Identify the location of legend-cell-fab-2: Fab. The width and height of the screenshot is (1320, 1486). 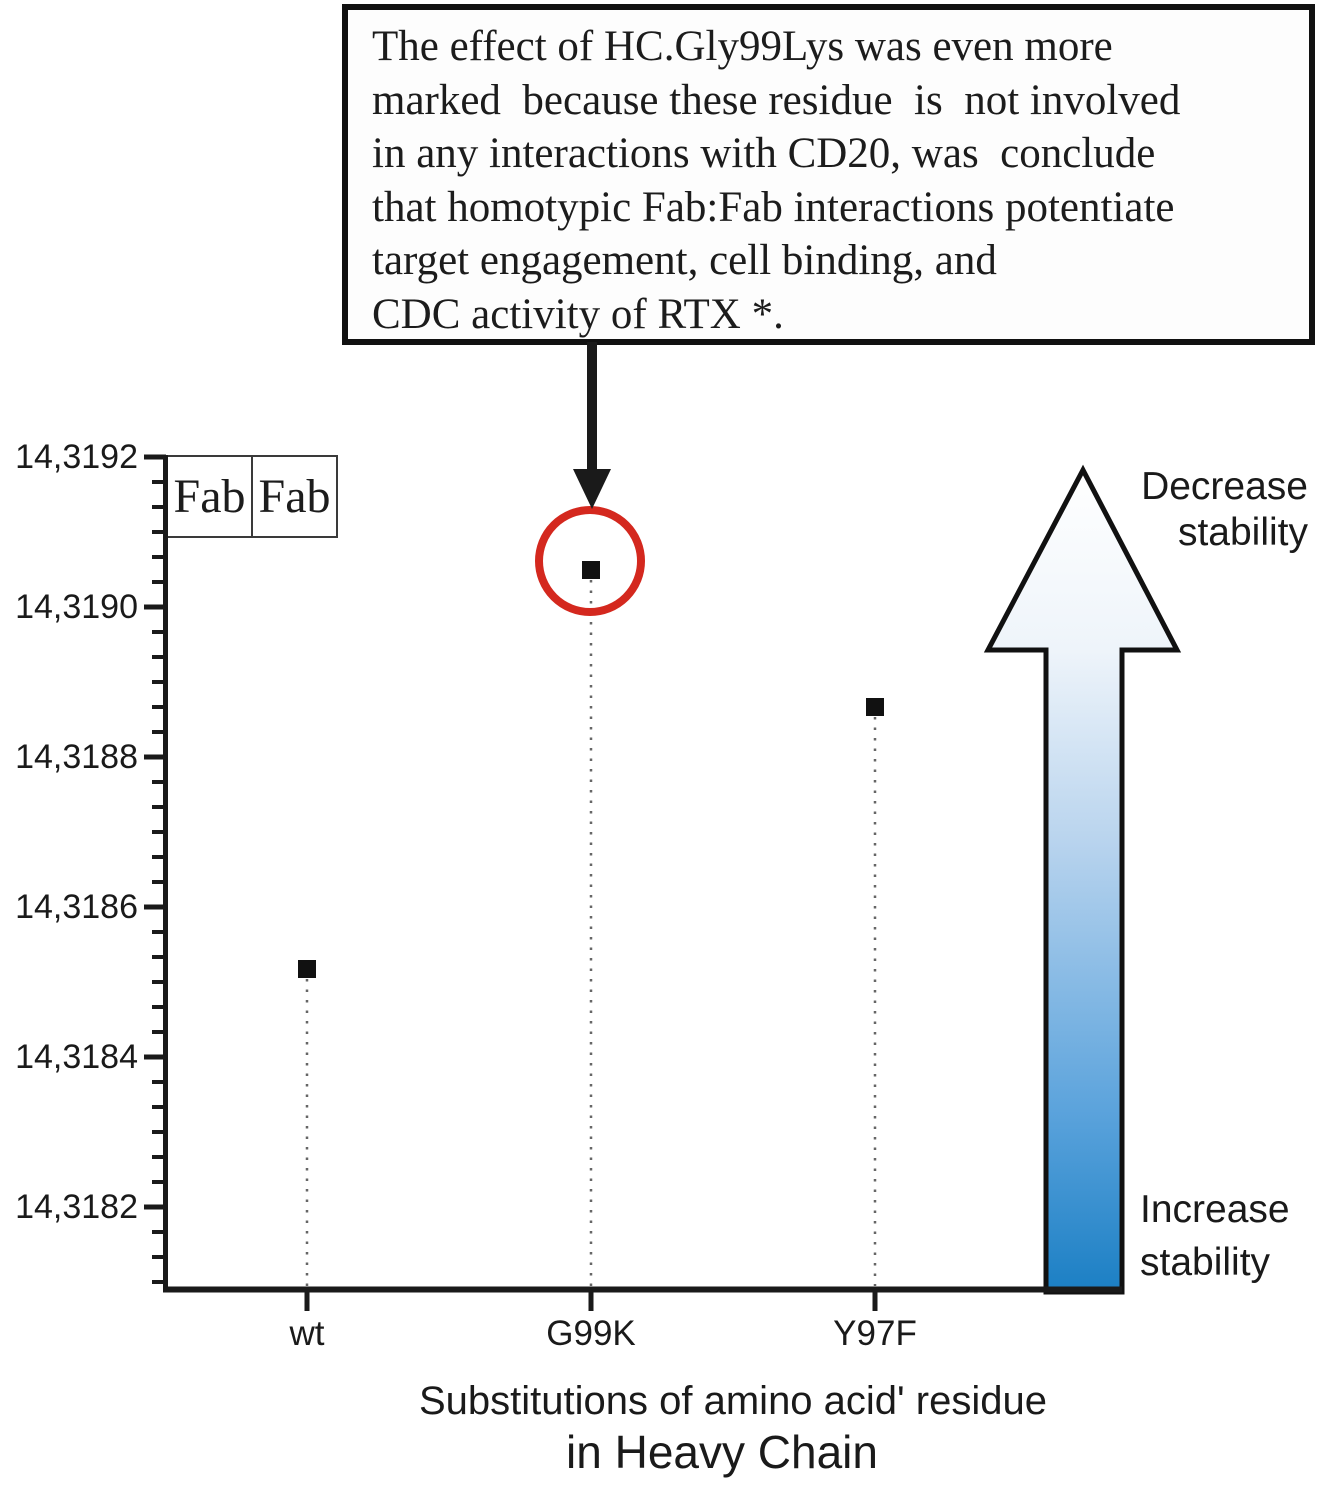
(294, 496).